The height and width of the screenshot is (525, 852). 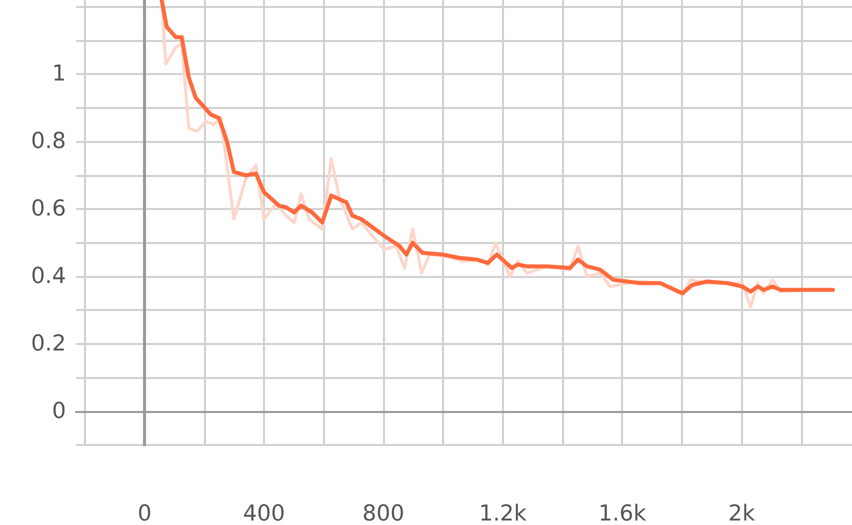 I want to click on y-tick-label: 0, so click(x=59, y=411).